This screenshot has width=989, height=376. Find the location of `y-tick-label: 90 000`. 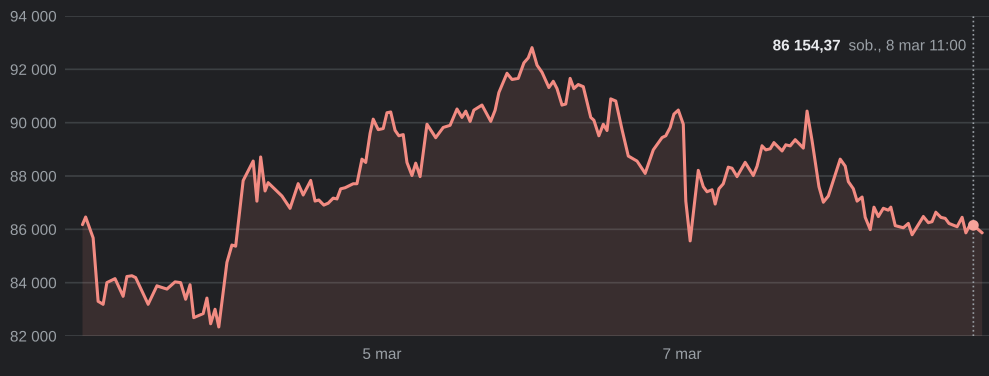

y-tick-label: 90 000 is located at coordinates (33, 123).